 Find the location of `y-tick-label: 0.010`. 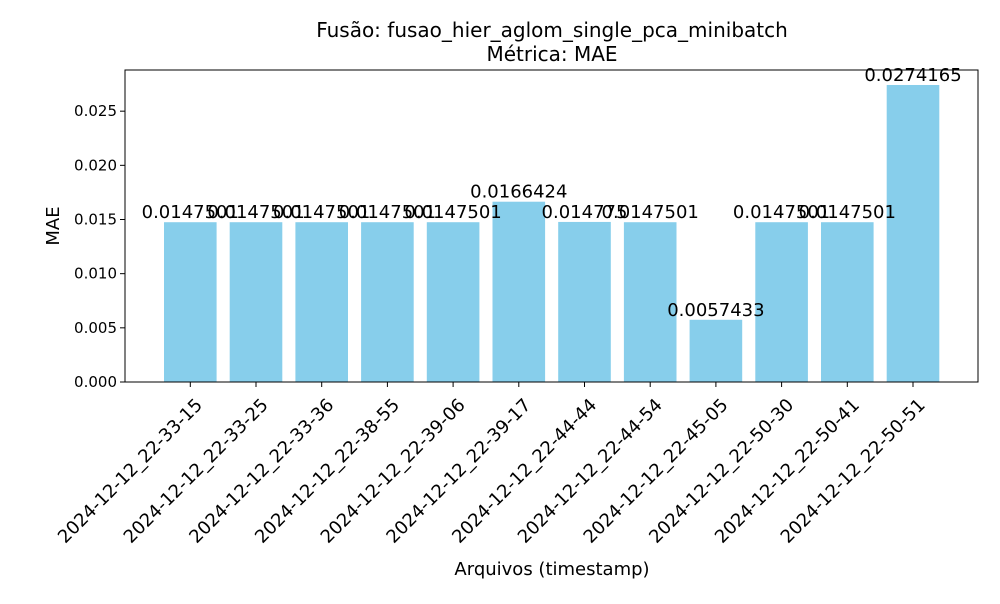

y-tick-label: 0.010 is located at coordinates (95, 274).